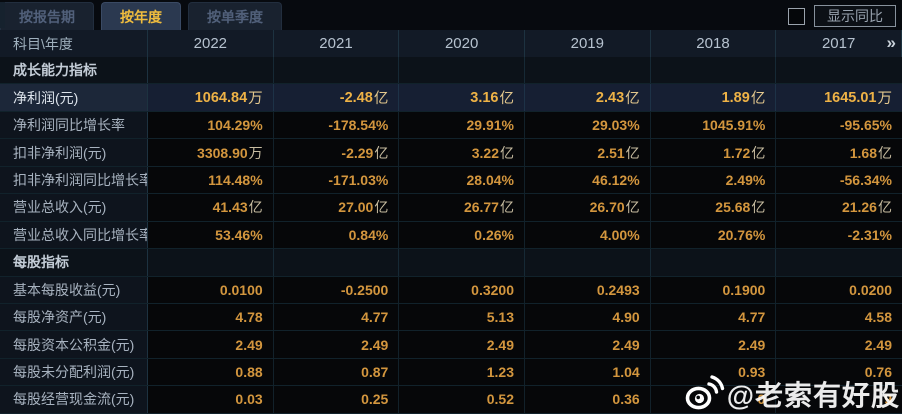 The width and height of the screenshot is (902, 414). What do you see at coordinates (587, 289) in the screenshot?
I see `value-cell: 0.2493` at bounding box center [587, 289].